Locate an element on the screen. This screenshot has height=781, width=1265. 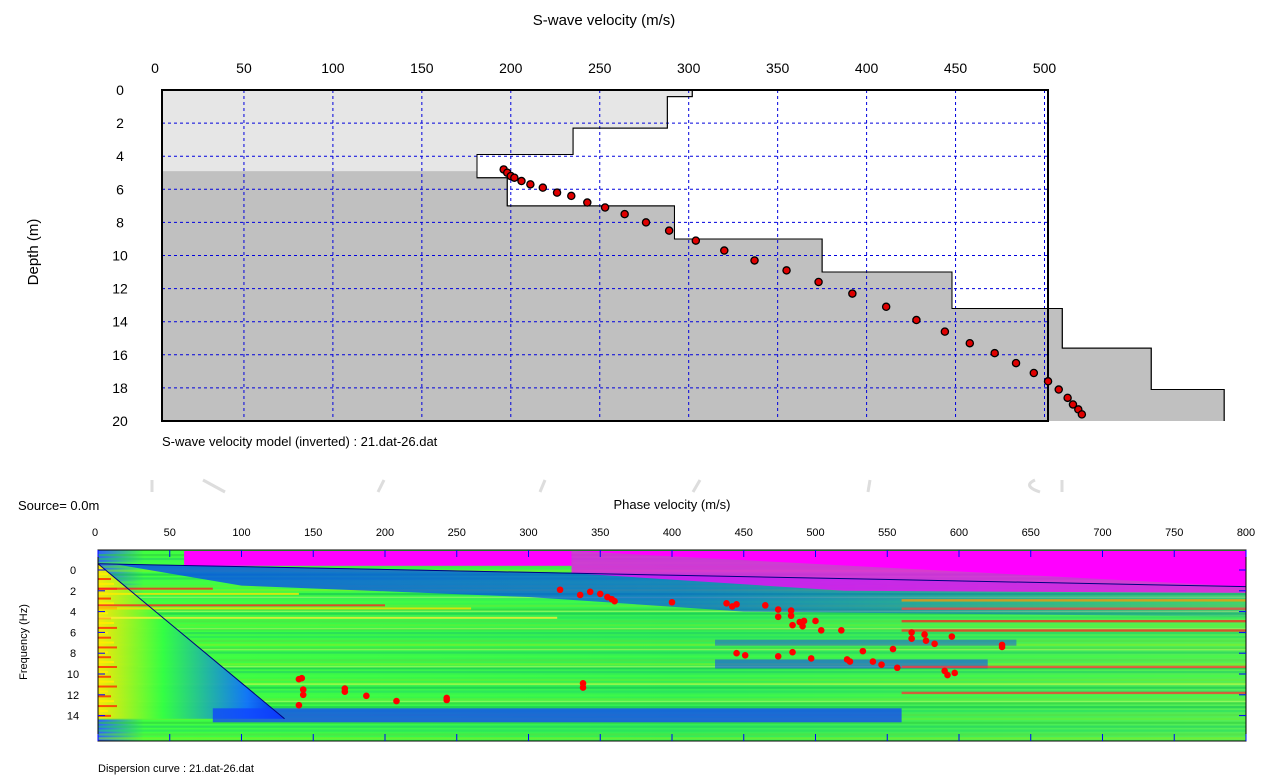
y-tick-label: 10 is located at coordinates (120, 256).